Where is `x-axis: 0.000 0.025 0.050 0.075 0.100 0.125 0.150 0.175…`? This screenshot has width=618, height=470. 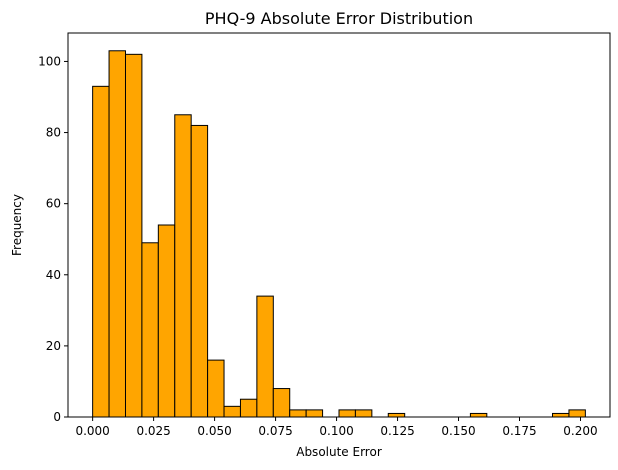 x-axis: 0.000 0.025 0.050 0.075 0.100 0.125 0.150 0.175… is located at coordinates (336, 427).